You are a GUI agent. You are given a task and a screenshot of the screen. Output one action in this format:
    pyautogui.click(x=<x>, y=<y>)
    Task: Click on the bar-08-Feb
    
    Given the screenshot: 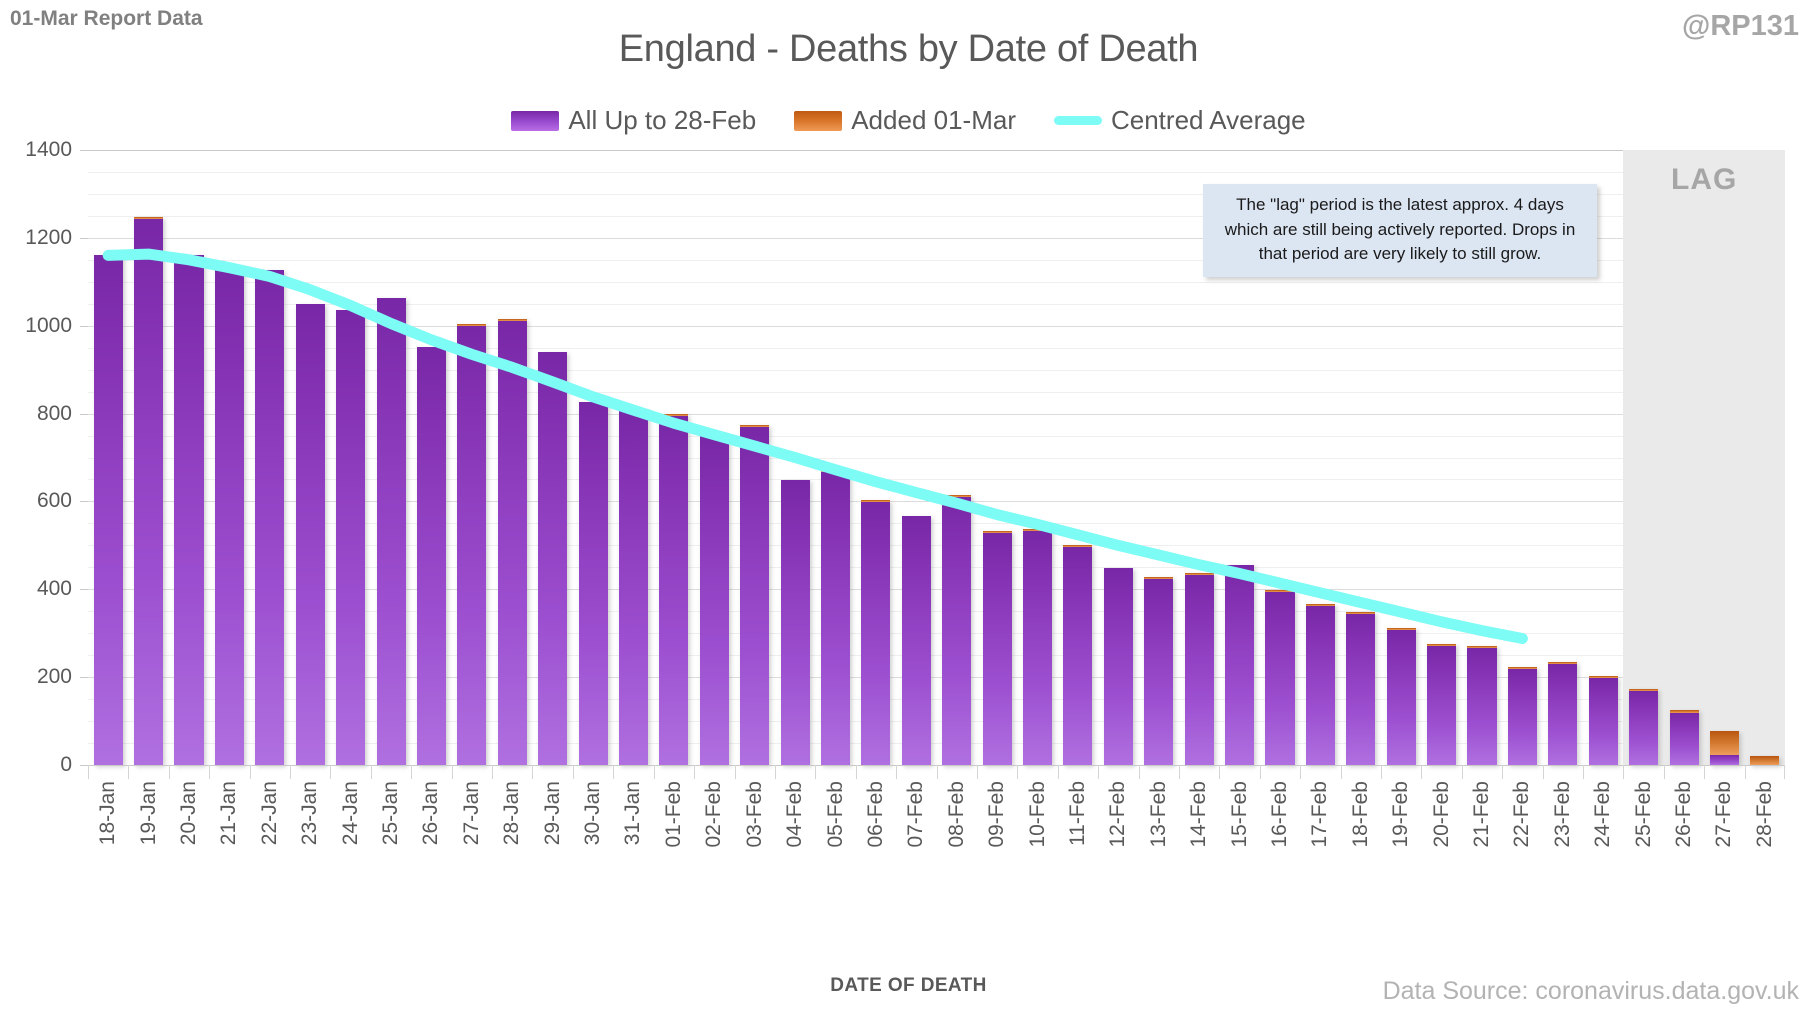 What is the action you would take?
    pyautogui.click(x=957, y=629)
    